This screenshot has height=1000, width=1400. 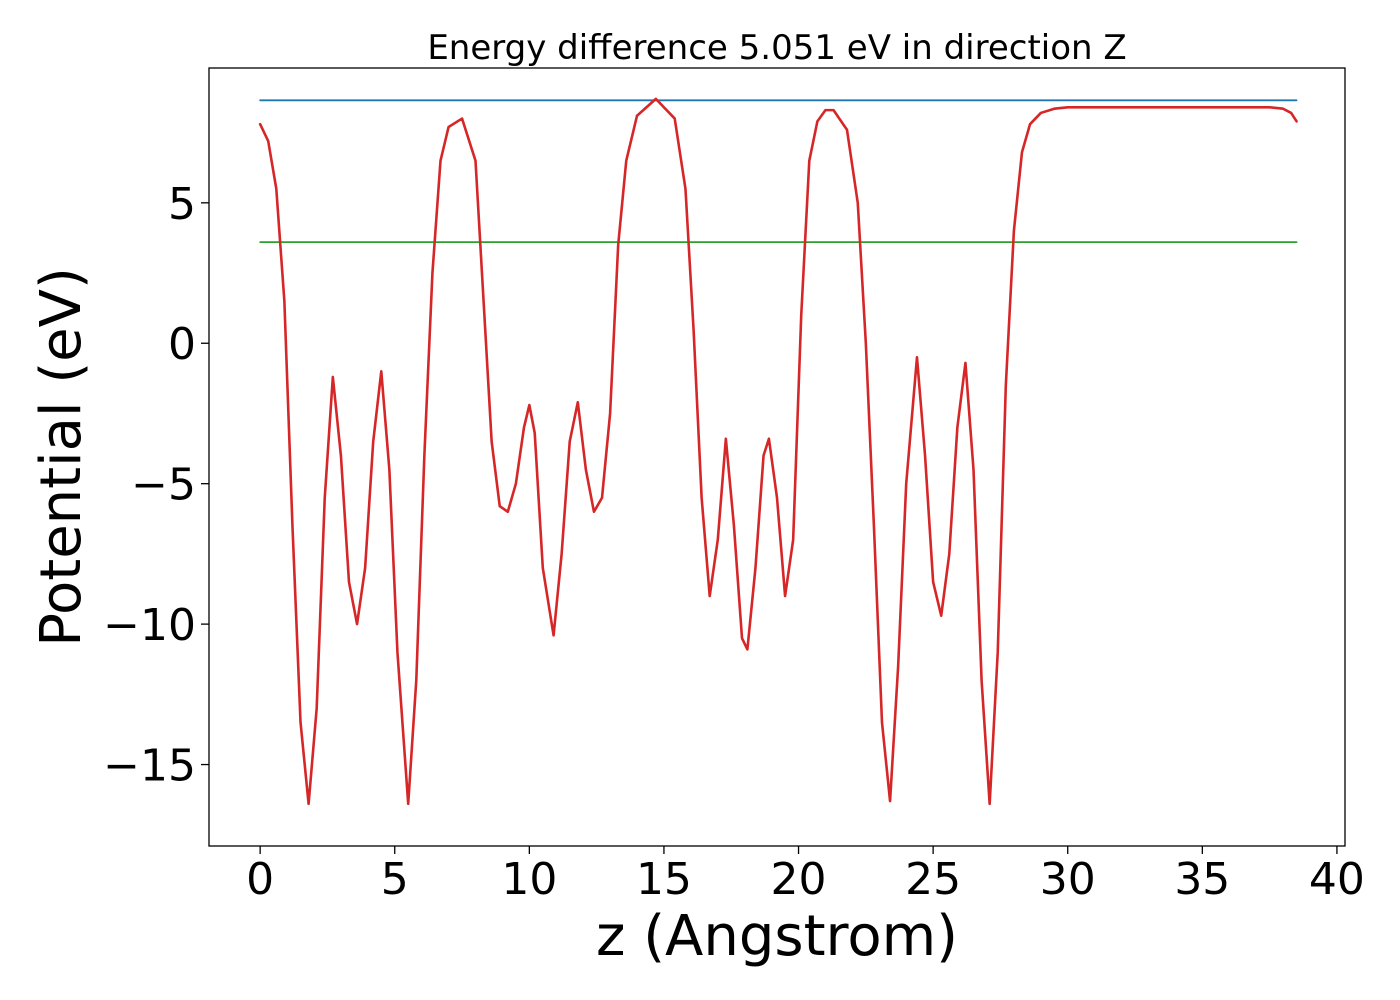 What do you see at coordinates (1337, 879) in the screenshot?
I see `x-tick-label: 40` at bounding box center [1337, 879].